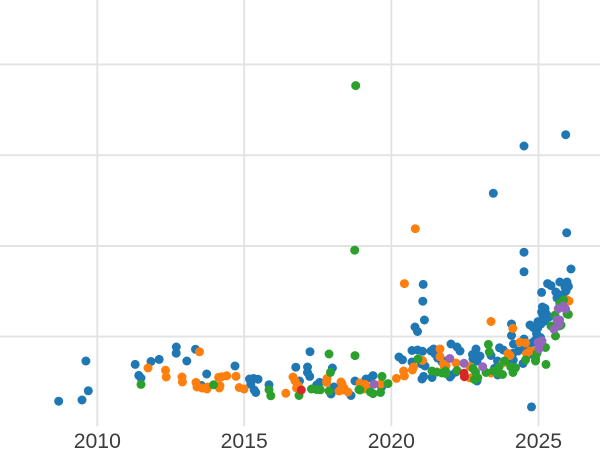 The image size is (600, 450). What do you see at coordinates (391, 440) in the screenshot?
I see `svg-text: 2020` at bounding box center [391, 440].